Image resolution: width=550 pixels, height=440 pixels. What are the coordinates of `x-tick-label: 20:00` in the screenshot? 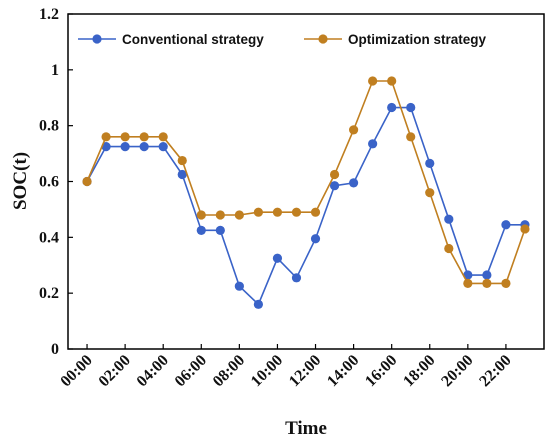 It's located at (457, 371).